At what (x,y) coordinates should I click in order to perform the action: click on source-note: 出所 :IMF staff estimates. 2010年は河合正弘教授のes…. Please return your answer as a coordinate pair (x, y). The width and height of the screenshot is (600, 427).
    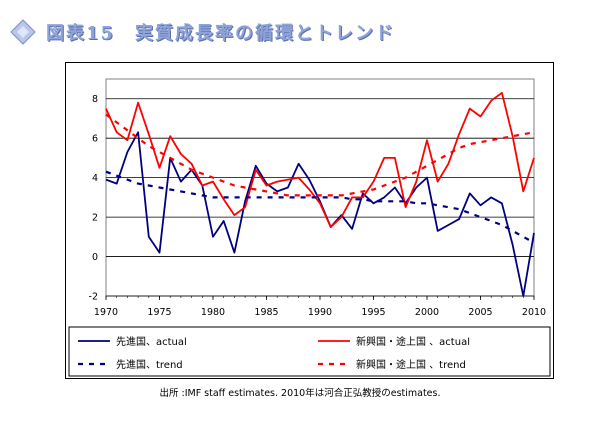
    Looking at the image, I should click on (300, 393).